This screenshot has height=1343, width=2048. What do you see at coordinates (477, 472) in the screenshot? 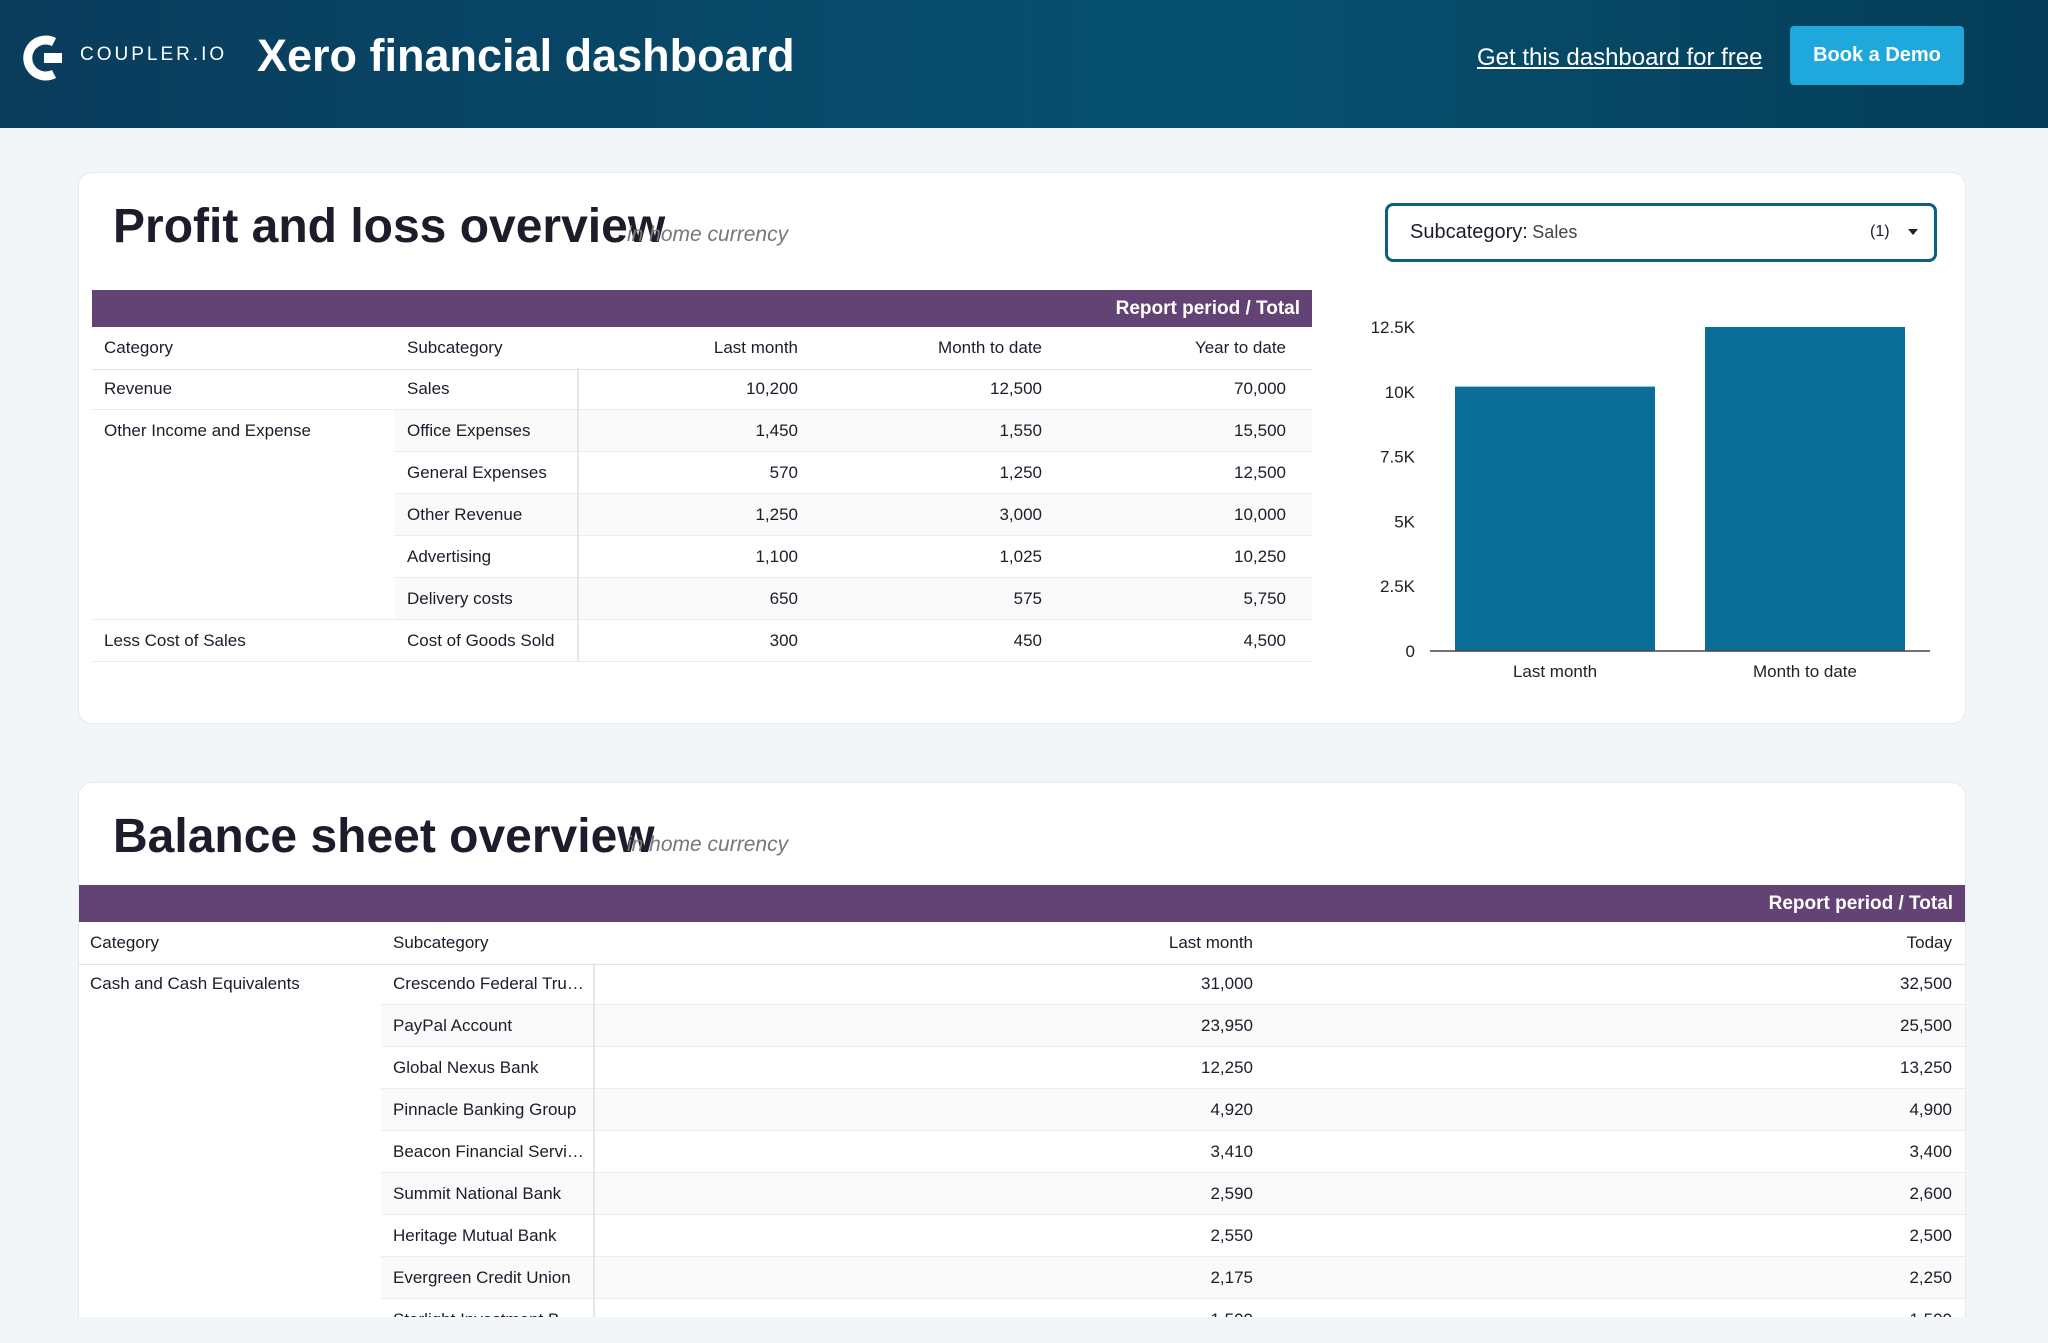
I see `subcategory-cell: General Expenses` at bounding box center [477, 472].